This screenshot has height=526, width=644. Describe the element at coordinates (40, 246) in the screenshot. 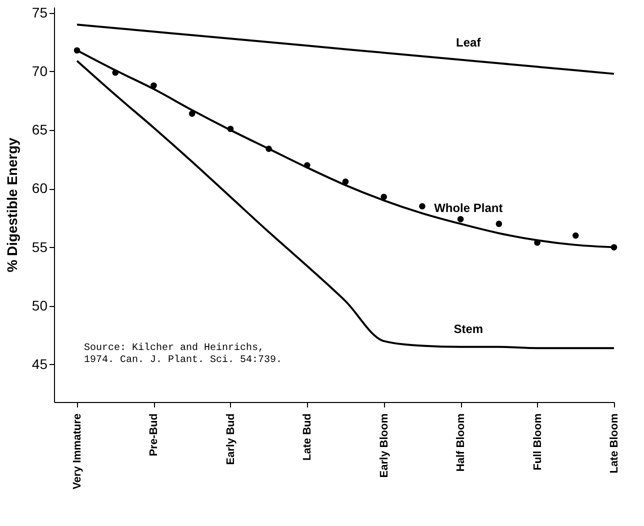

I see `y-tick-label: 55` at that location.